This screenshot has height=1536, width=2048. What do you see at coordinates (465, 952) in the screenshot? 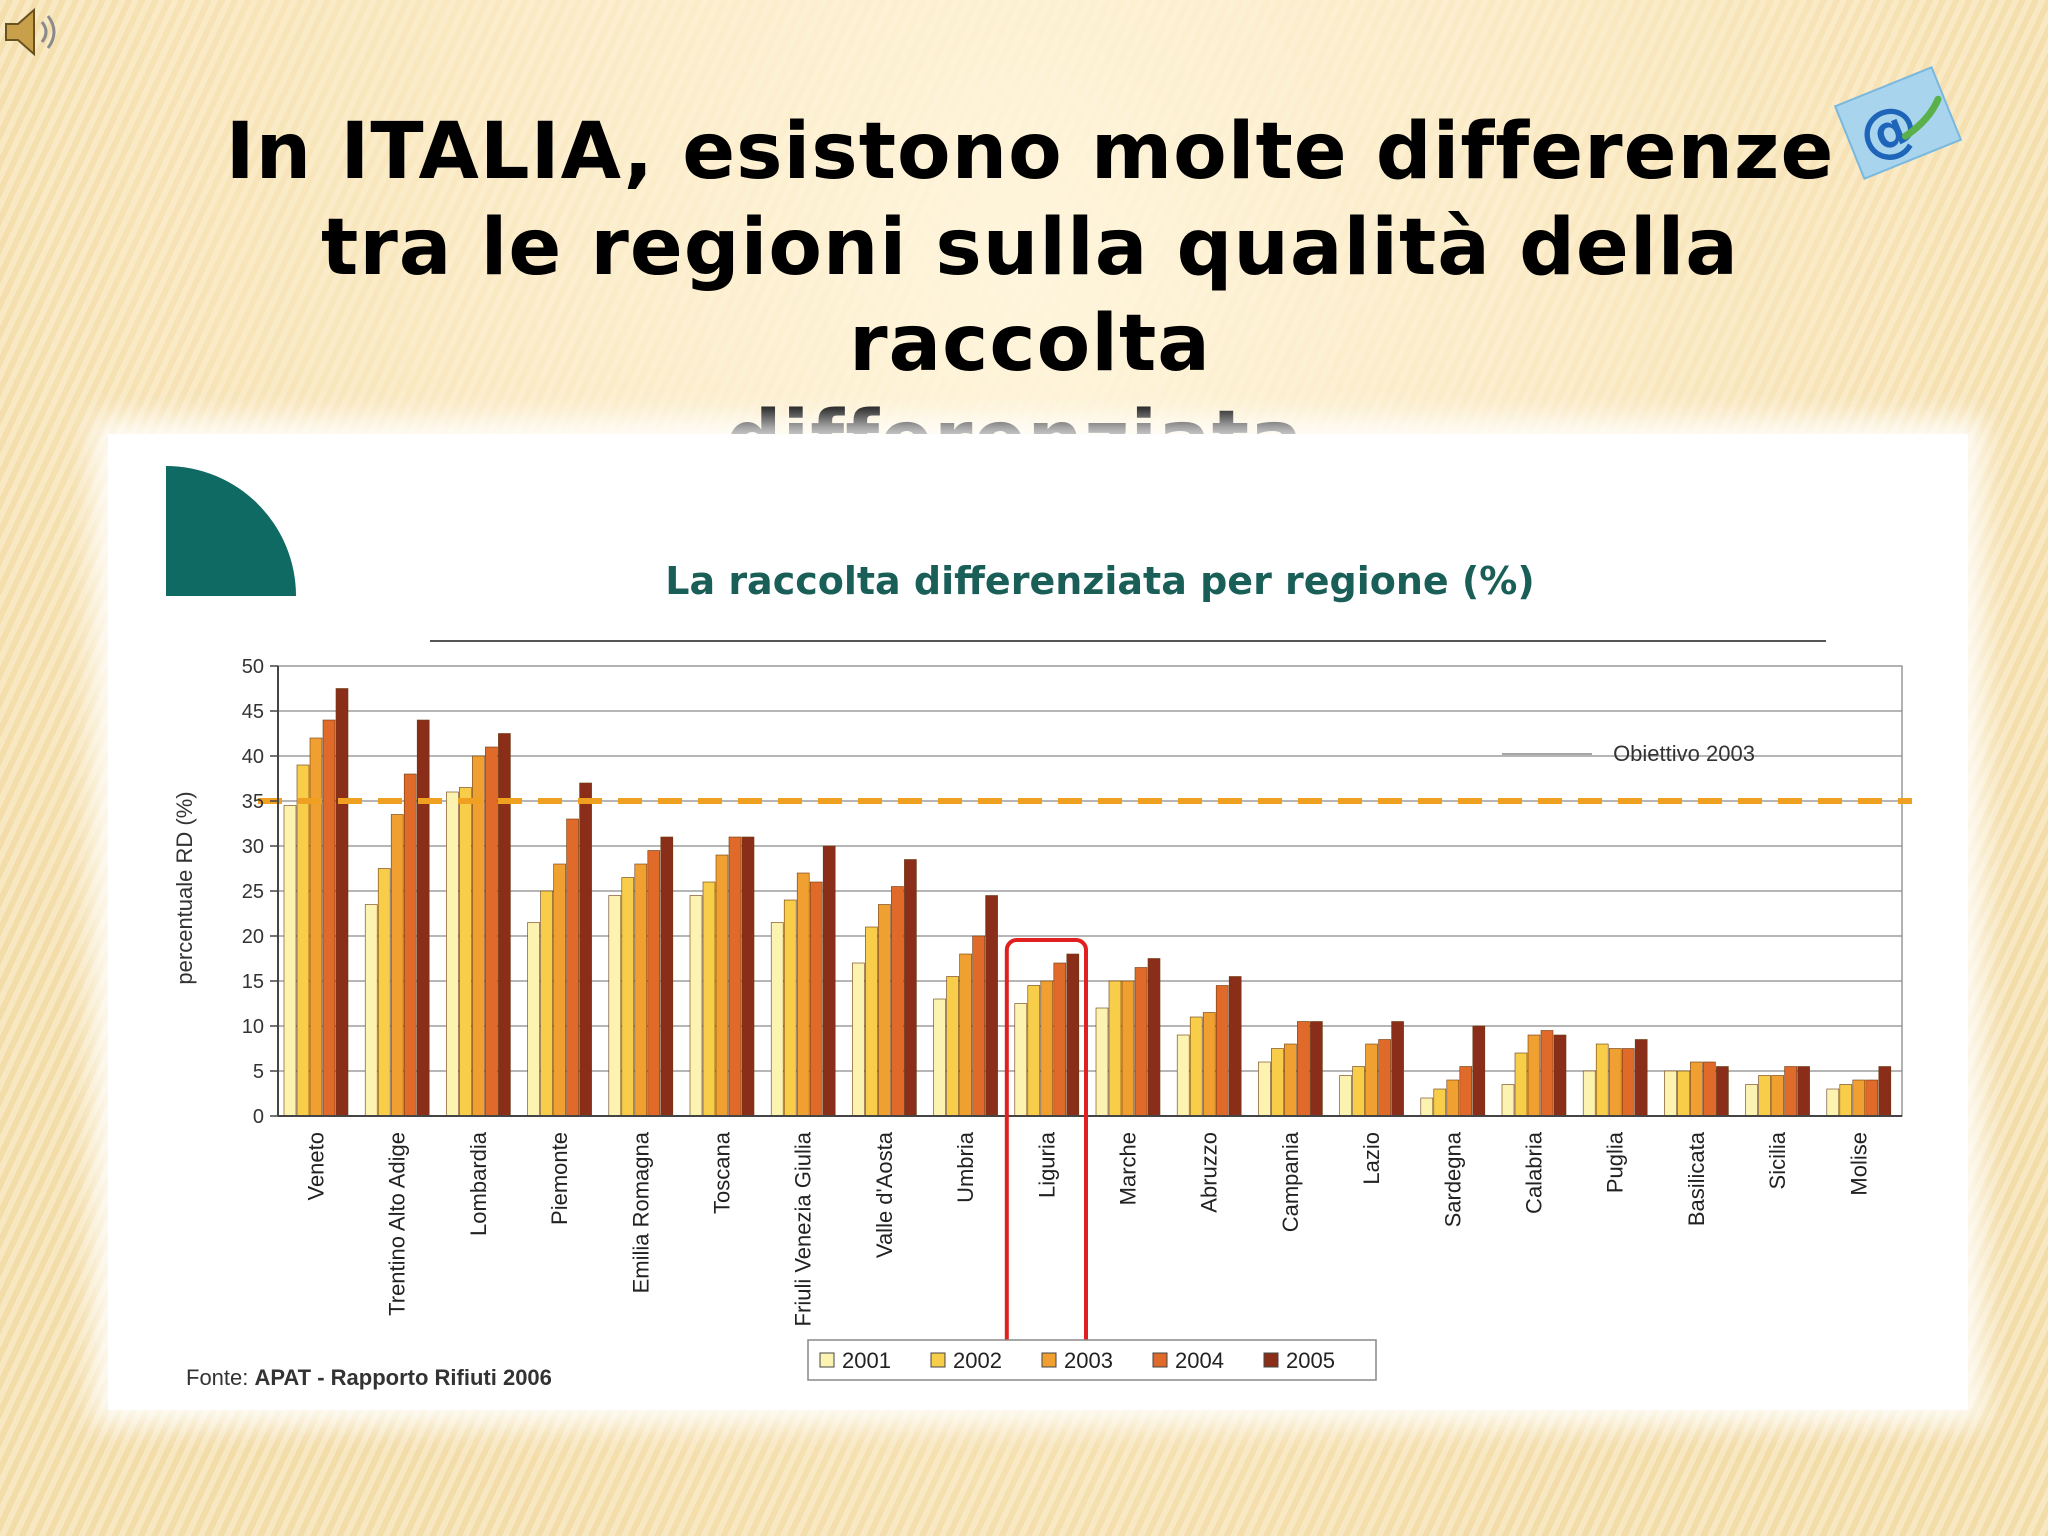
I see `bar-lombardia-2002` at bounding box center [465, 952].